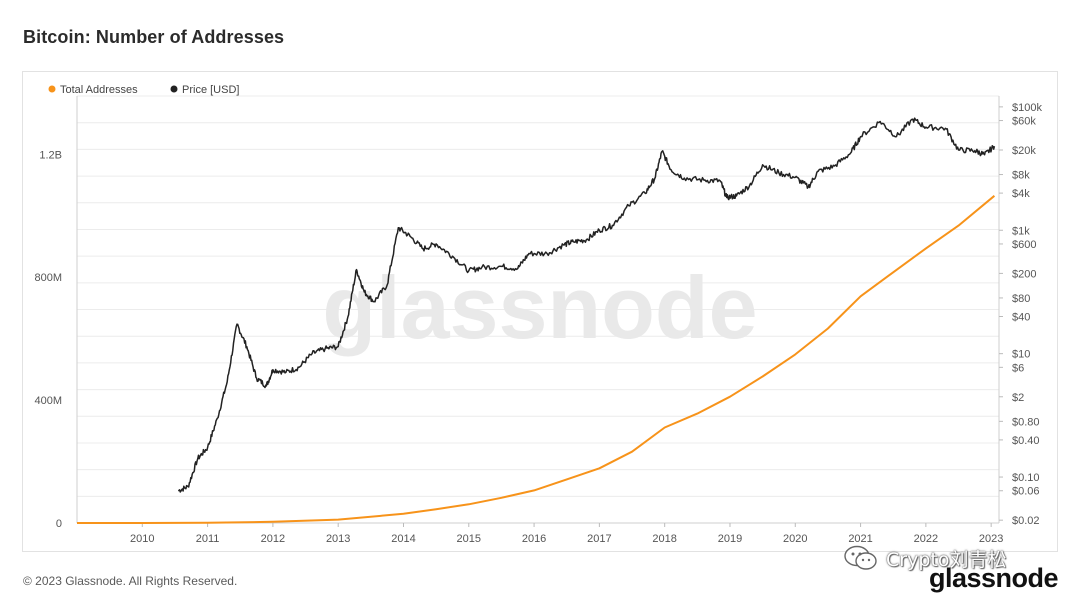  What do you see at coordinates (1024, 151) in the screenshot?
I see `y-right-tick-label: $20k` at bounding box center [1024, 151].